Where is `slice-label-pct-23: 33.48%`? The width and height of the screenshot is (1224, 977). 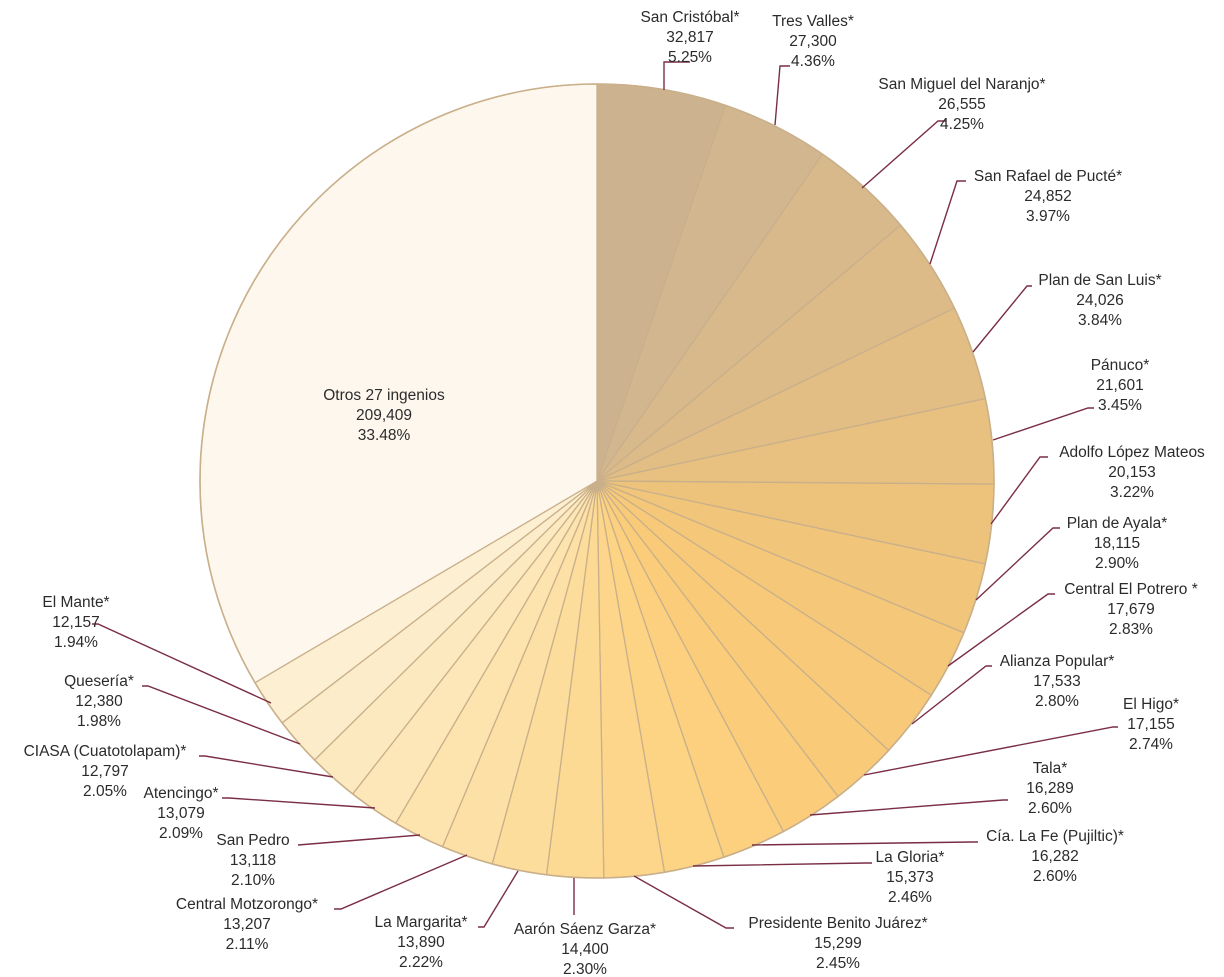 slice-label-pct-23: 33.48% is located at coordinates (384, 435).